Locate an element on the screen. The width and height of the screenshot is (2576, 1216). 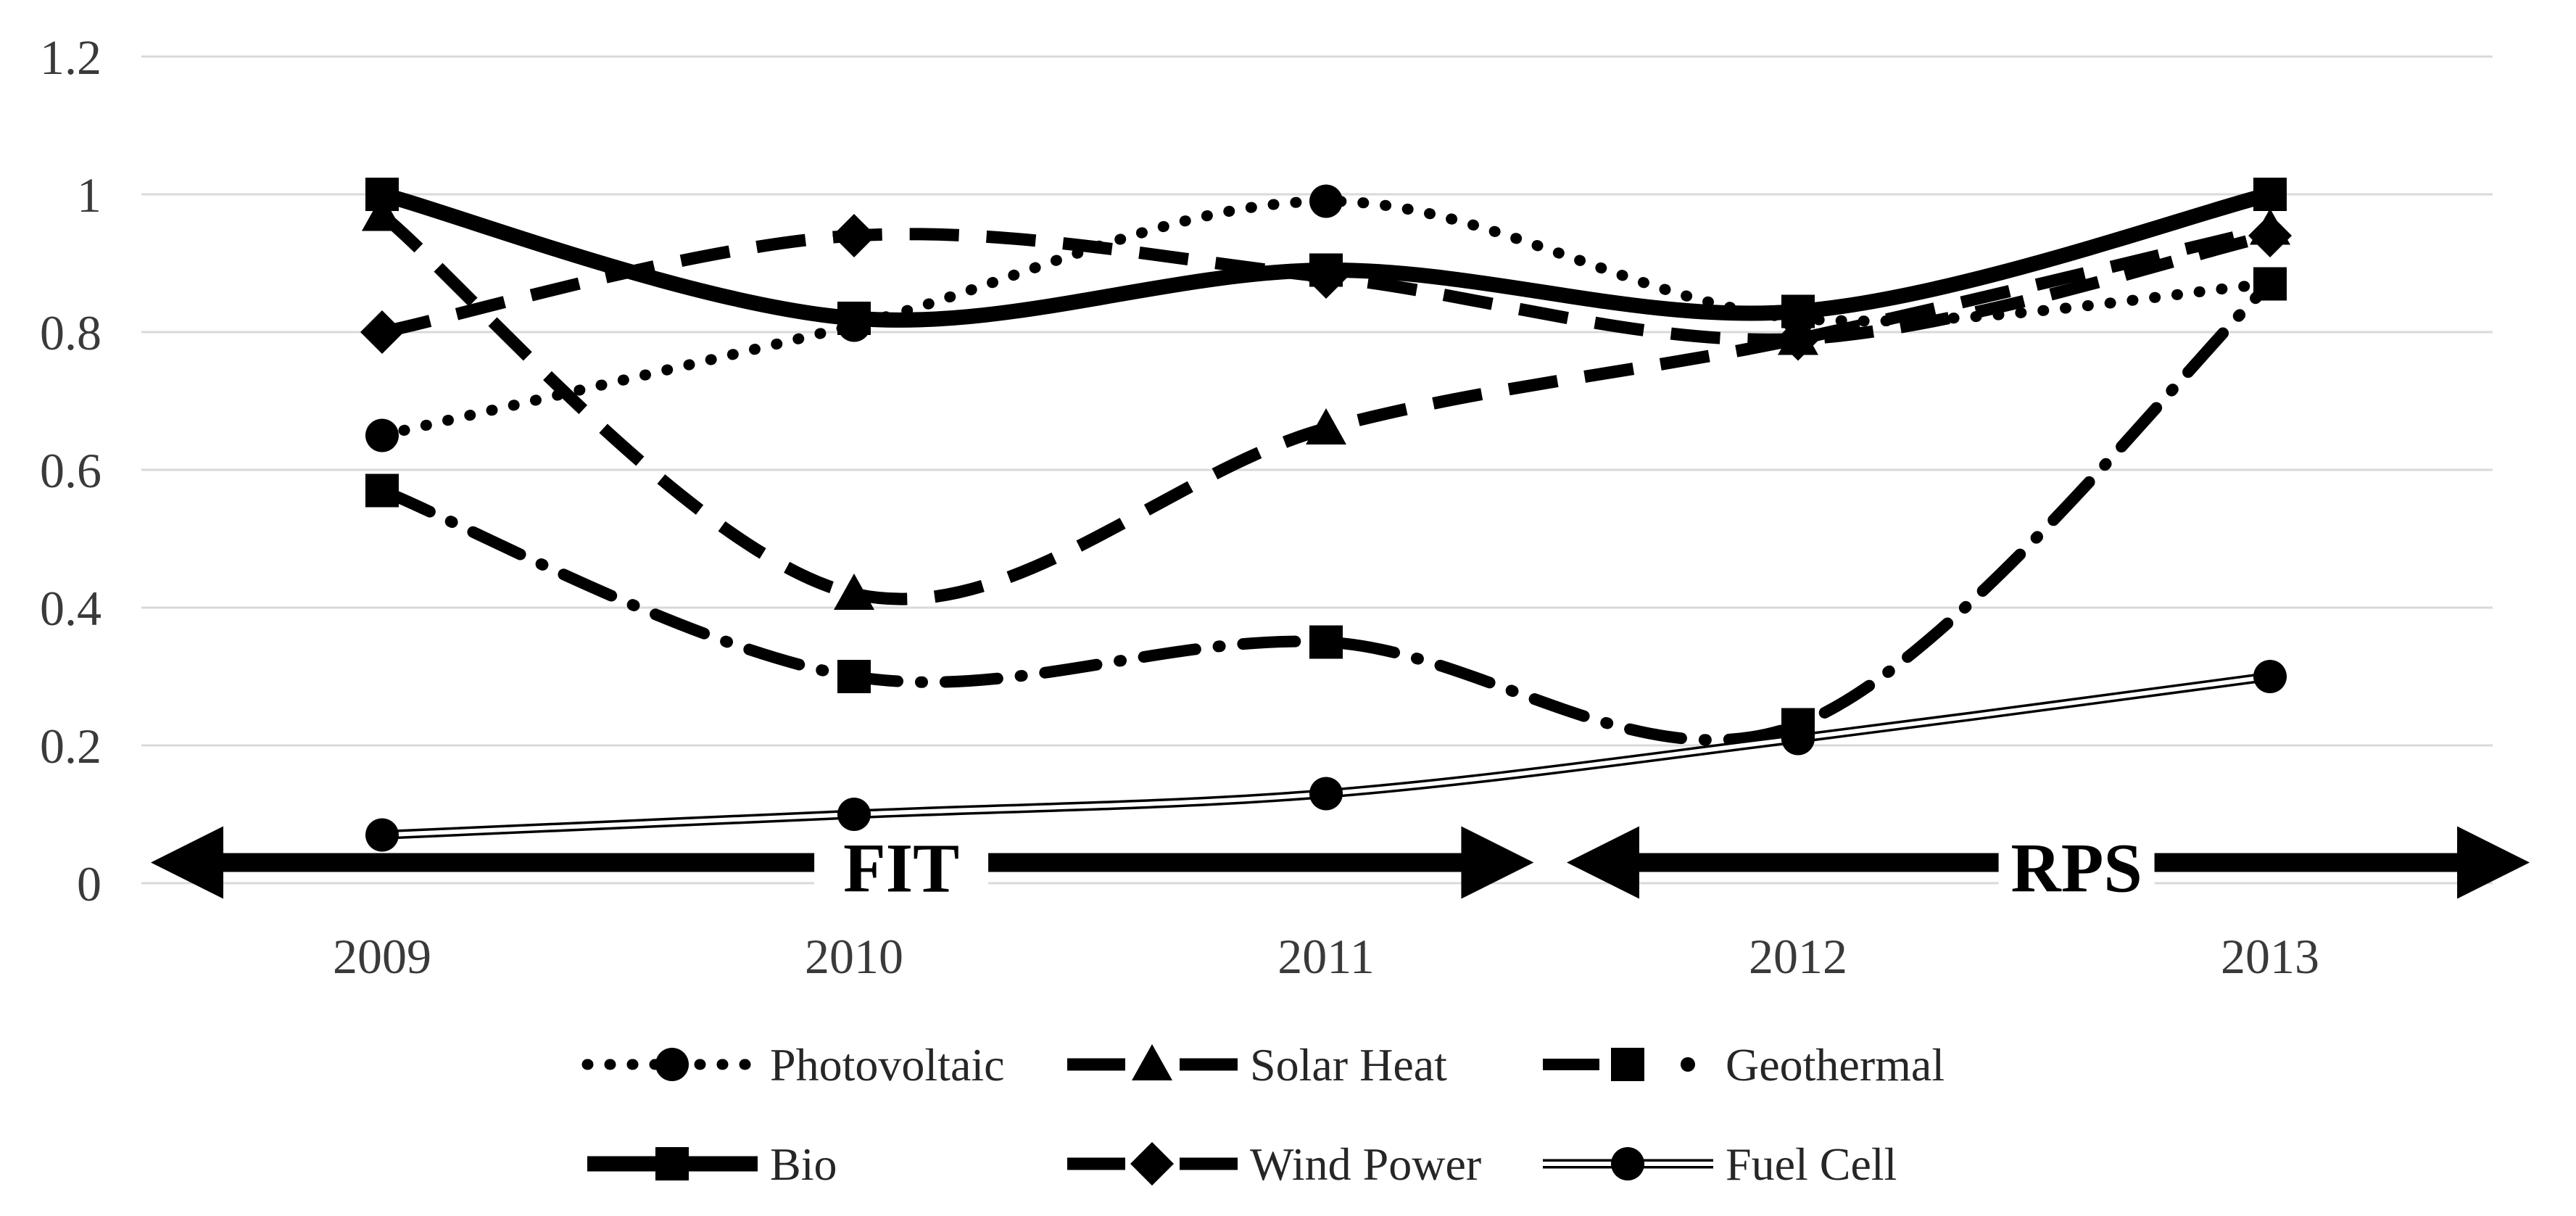
legend-label-solar-heat: Solar Heat is located at coordinates (1349, 1065).